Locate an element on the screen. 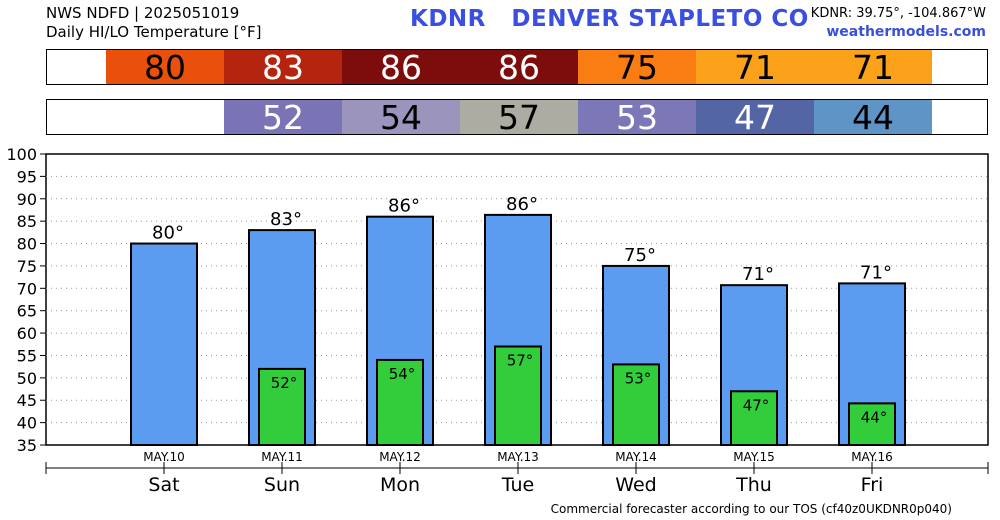 Image resolution: width=1000 pixels, height=520 pixels. date-label: MAY.14 is located at coordinates (636, 457).